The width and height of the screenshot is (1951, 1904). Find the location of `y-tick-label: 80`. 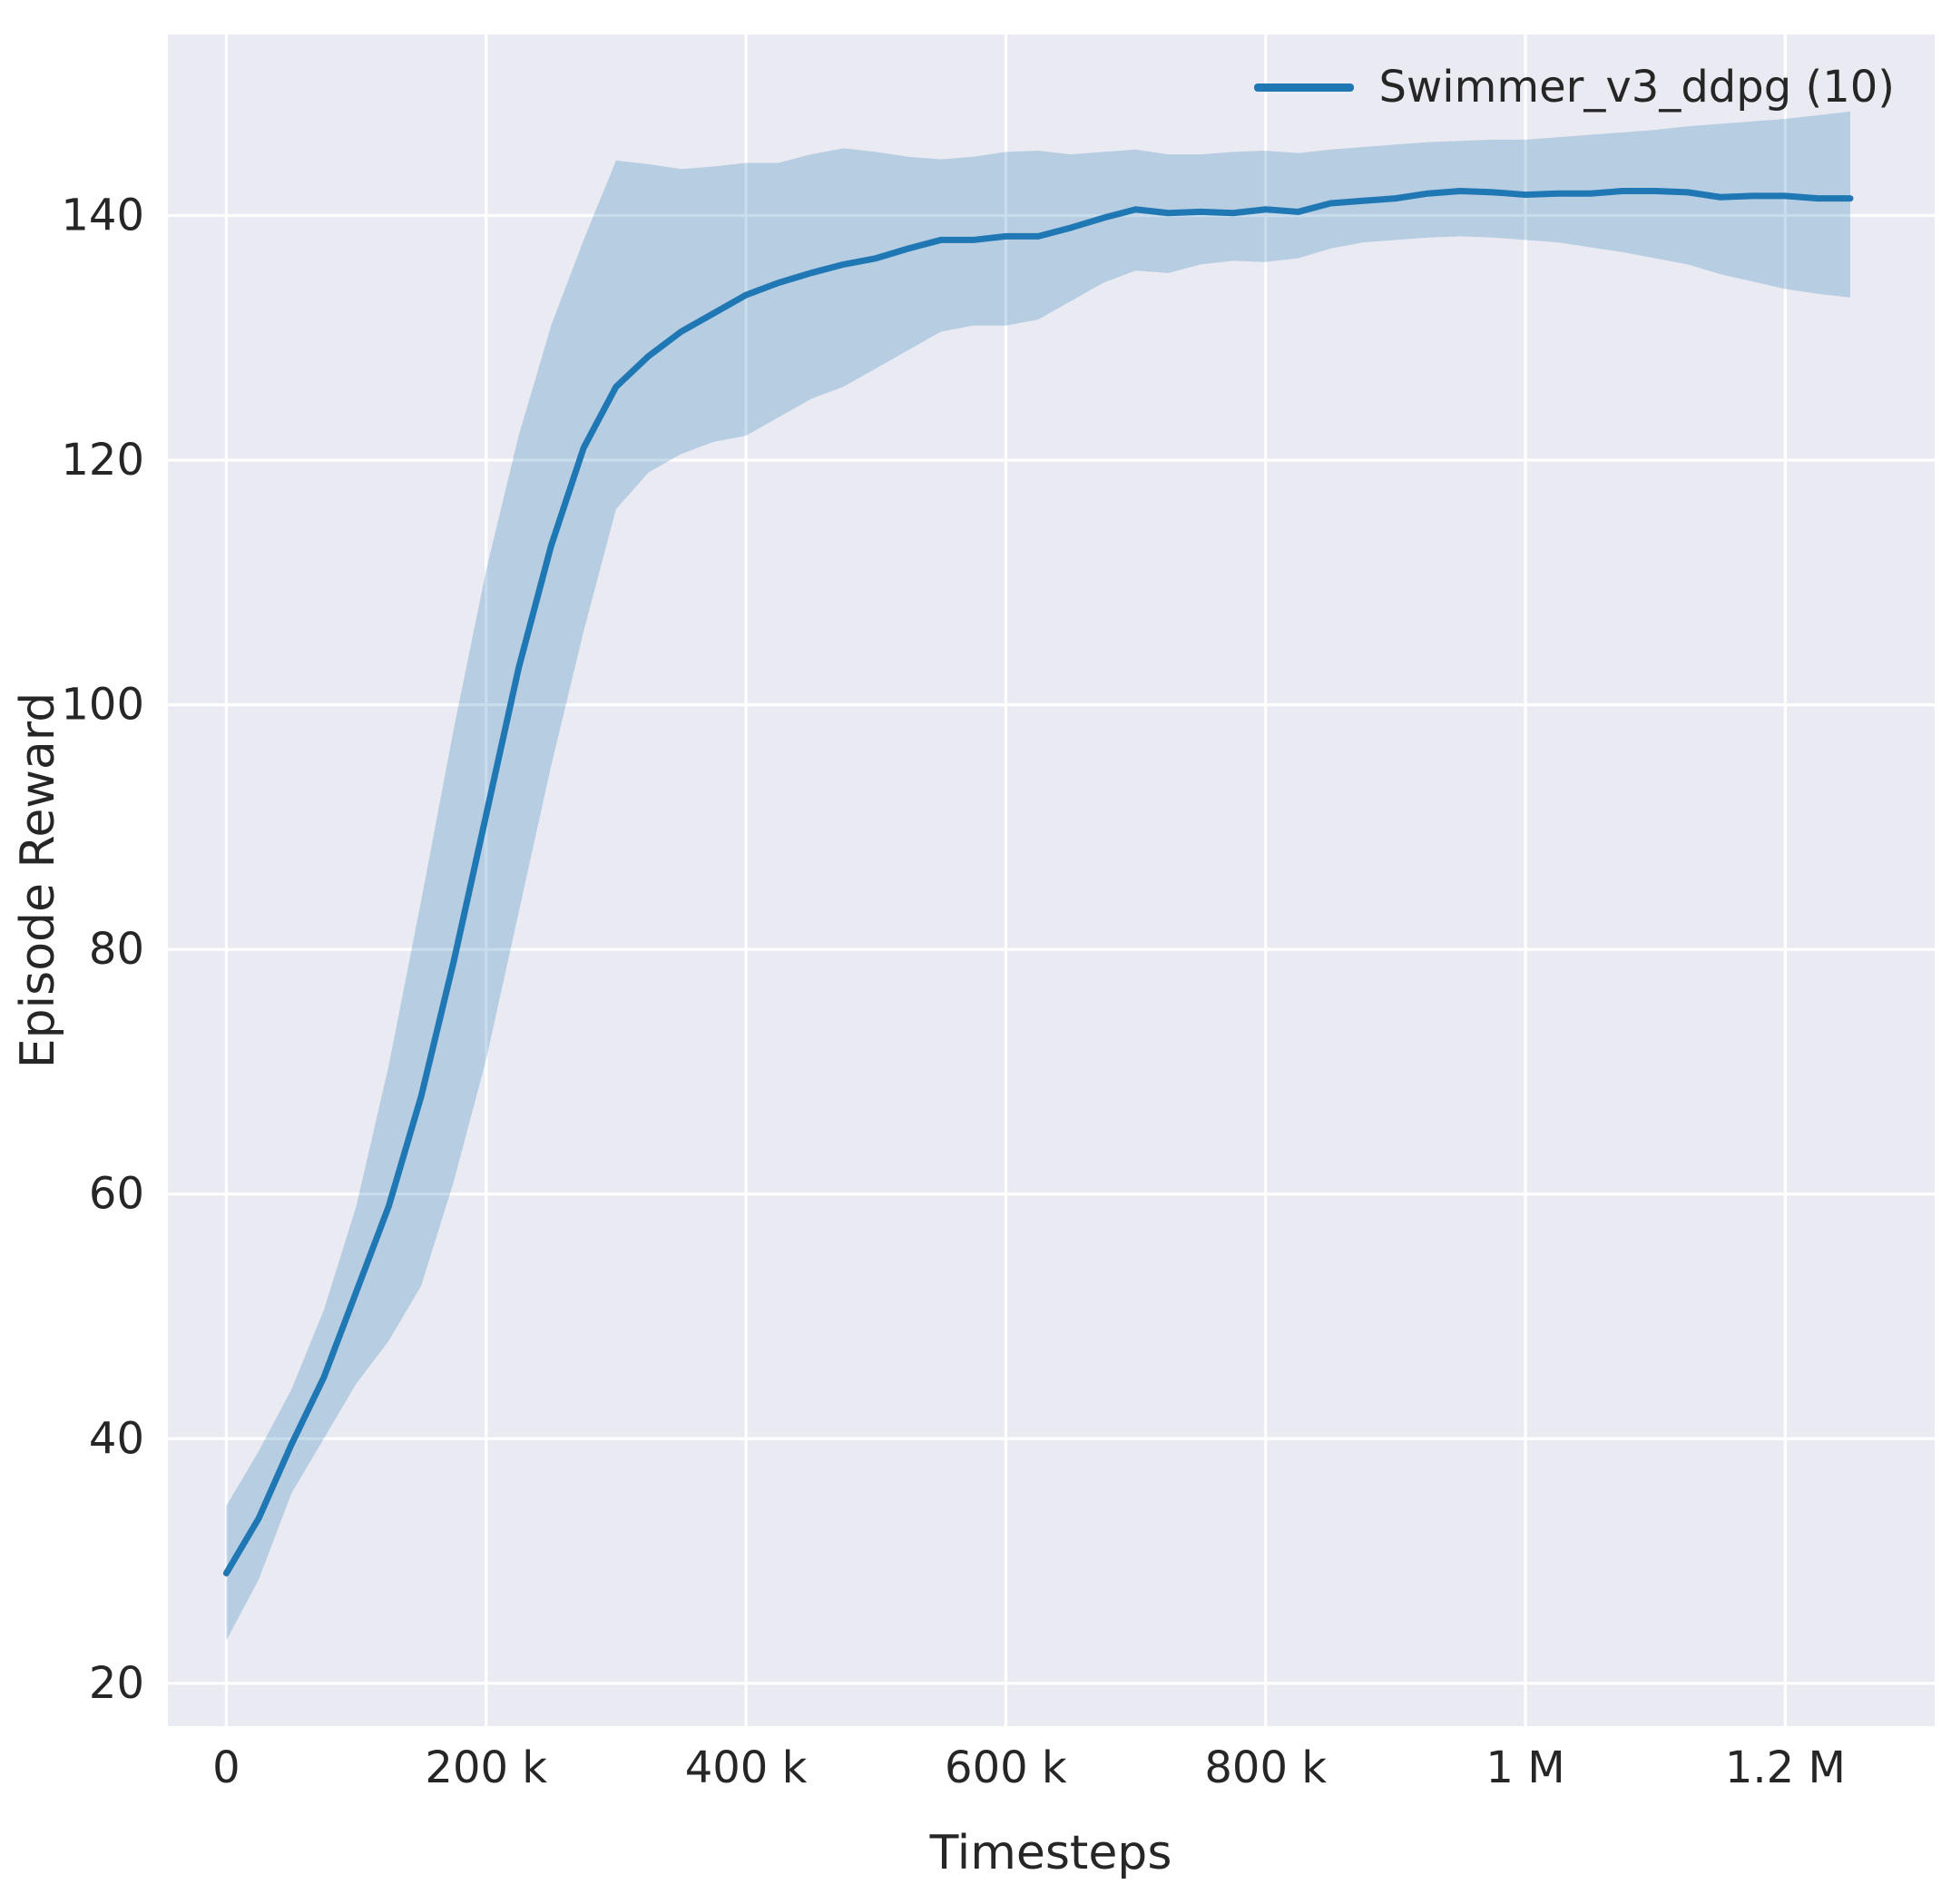

y-tick-label: 80 is located at coordinates (117, 949).